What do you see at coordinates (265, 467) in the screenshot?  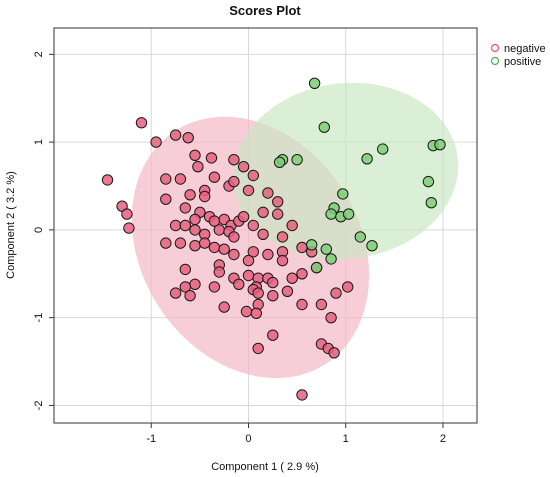 I see `x-axis-title: Component 1 ( 2.9 %)` at bounding box center [265, 467].